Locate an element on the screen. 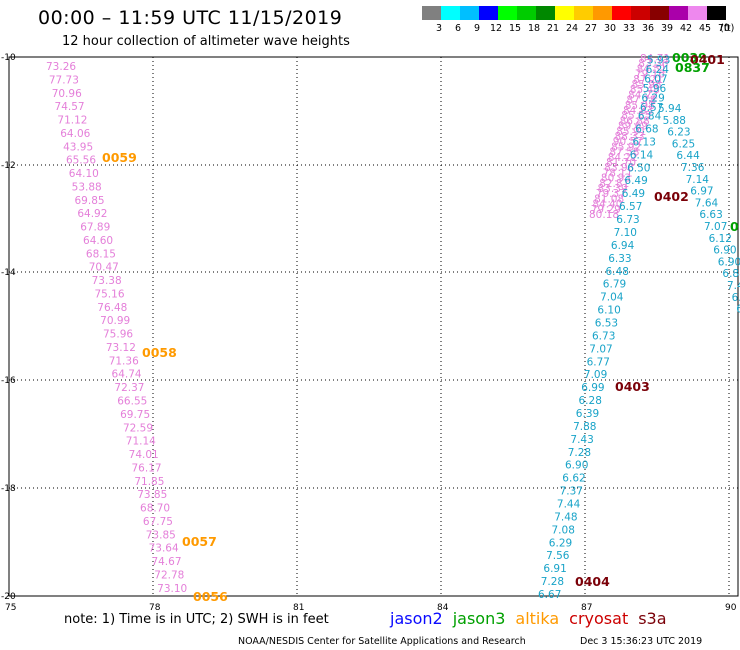 The image size is (740, 650). latitude-label: -20 is located at coordinates (8, 597).